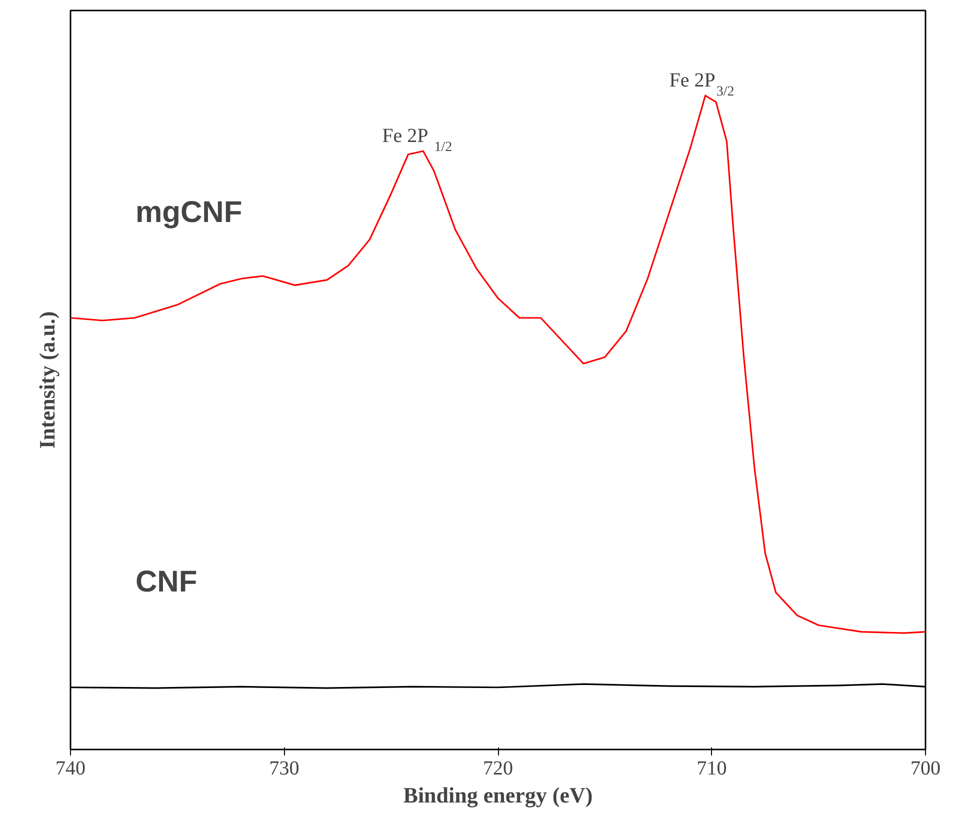 This screenshot has width=966, height=823. I want to click on annotation: Fe 2P 1/2, so click(417, 140).